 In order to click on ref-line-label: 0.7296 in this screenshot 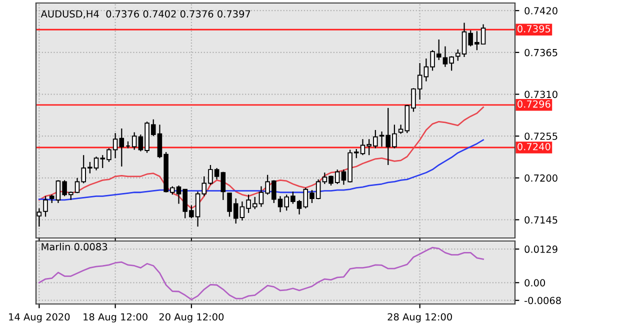, I will do `click(534, 104)`.